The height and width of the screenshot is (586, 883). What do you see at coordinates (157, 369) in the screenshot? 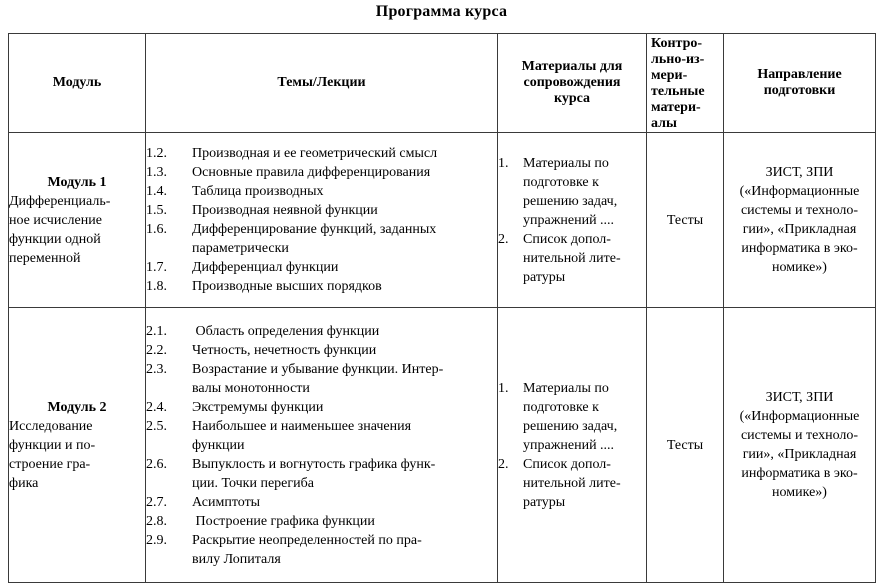
I see `topic-number: 2.3.` at bounding box center [157, 369].